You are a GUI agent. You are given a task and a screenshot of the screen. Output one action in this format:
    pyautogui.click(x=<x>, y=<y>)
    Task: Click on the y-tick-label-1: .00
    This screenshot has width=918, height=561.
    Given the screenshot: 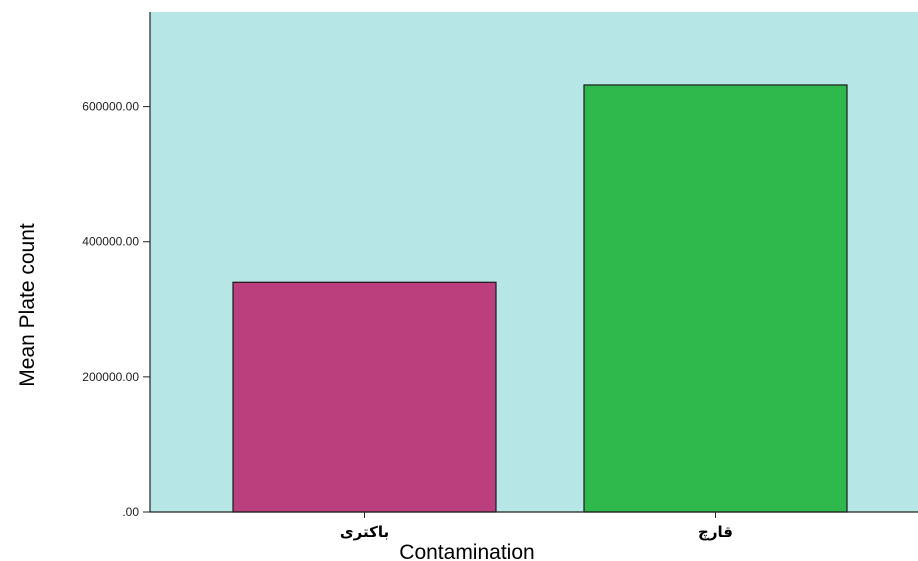 What is the action you would take?
    pyautogui.click(x=130, y=512)
    